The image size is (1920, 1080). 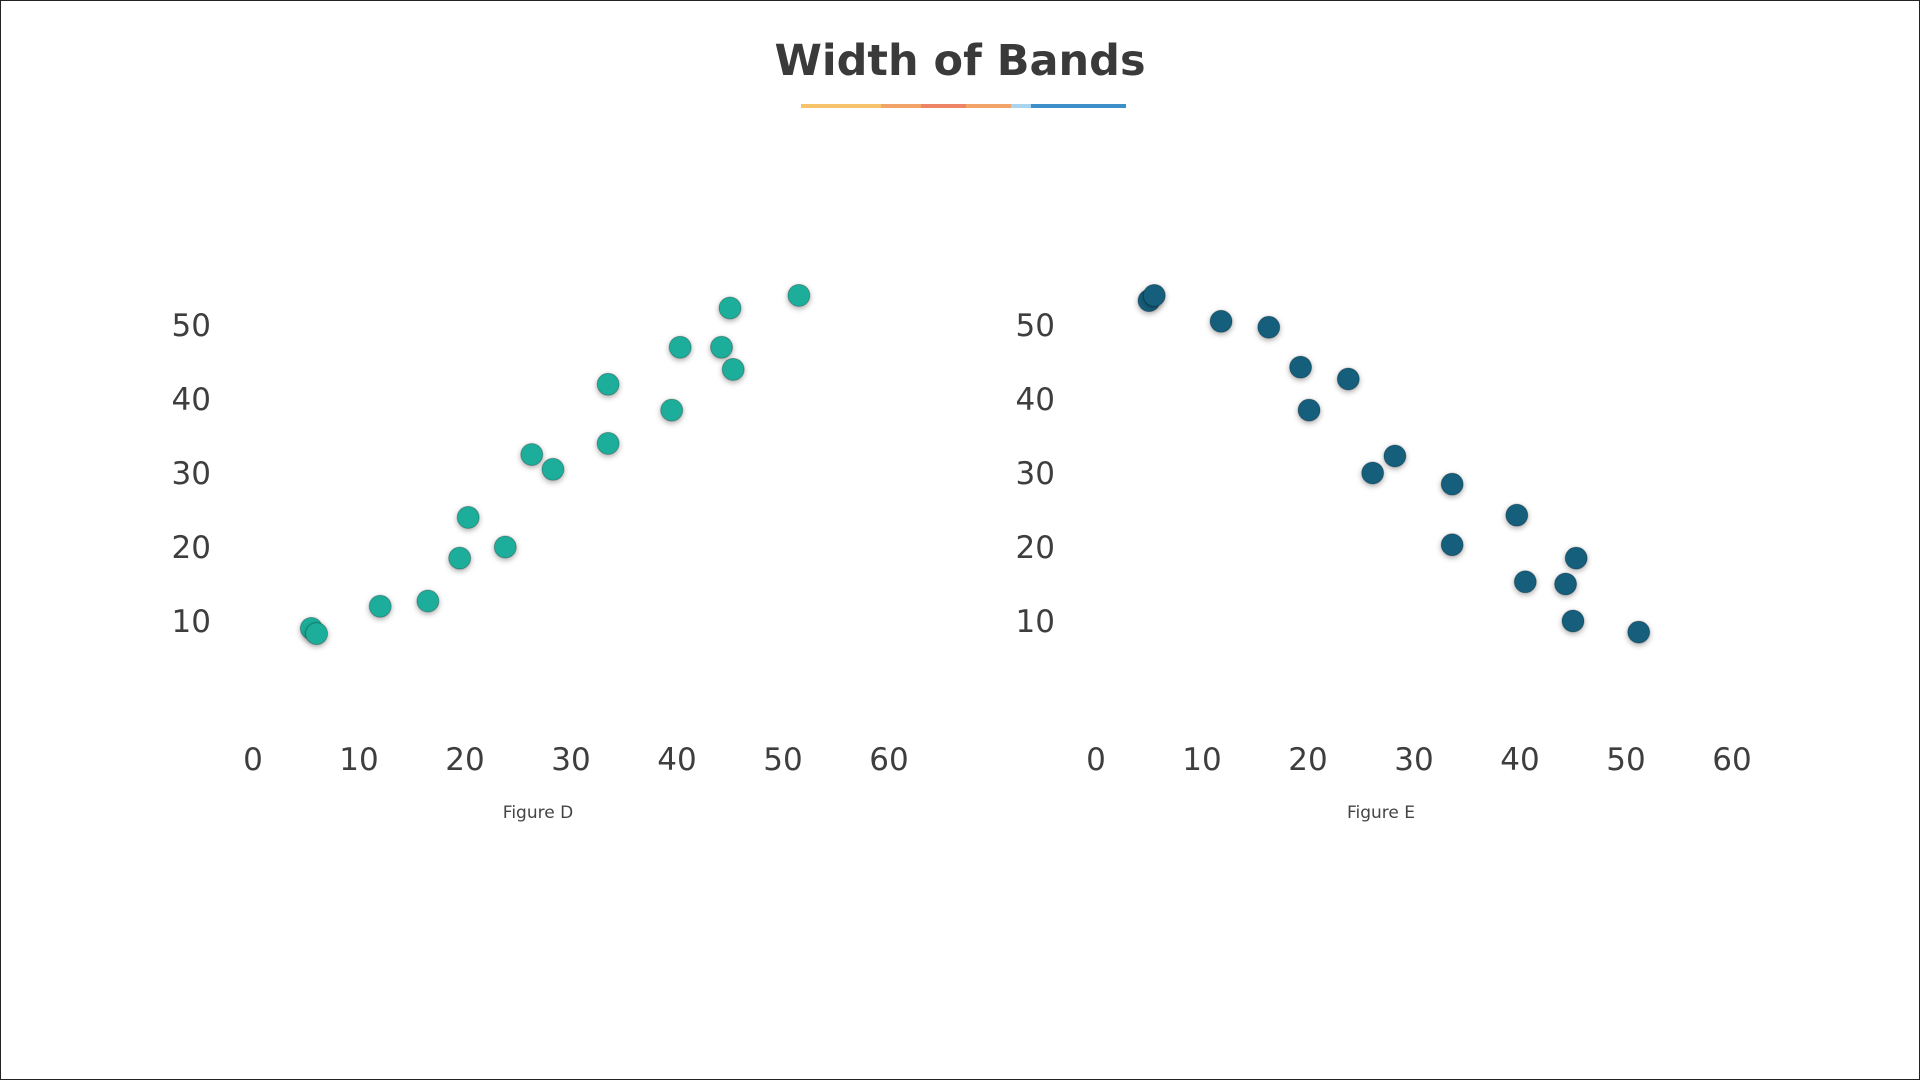 I want to click on title-underline, so click(x=963, y=106).